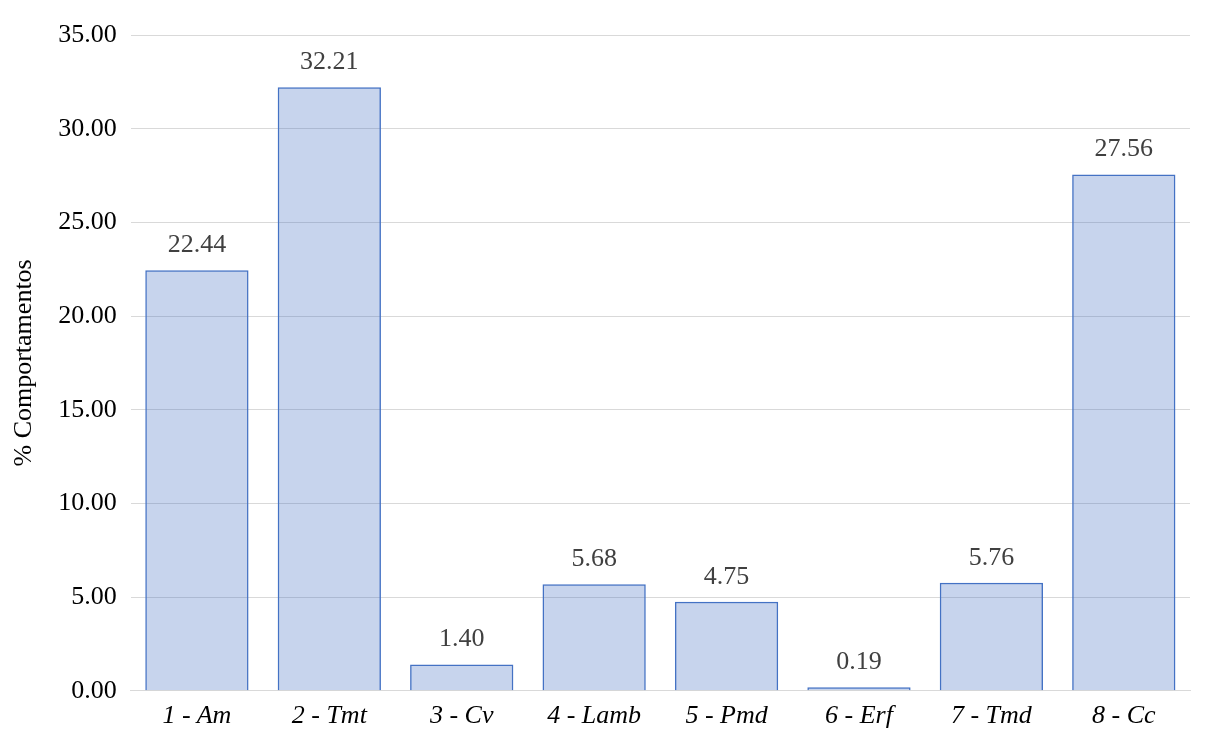  What do you see at coordinates (859, 661) in the screenshot?
I see `data-label: 0.19` at bounding box center [859, 661].